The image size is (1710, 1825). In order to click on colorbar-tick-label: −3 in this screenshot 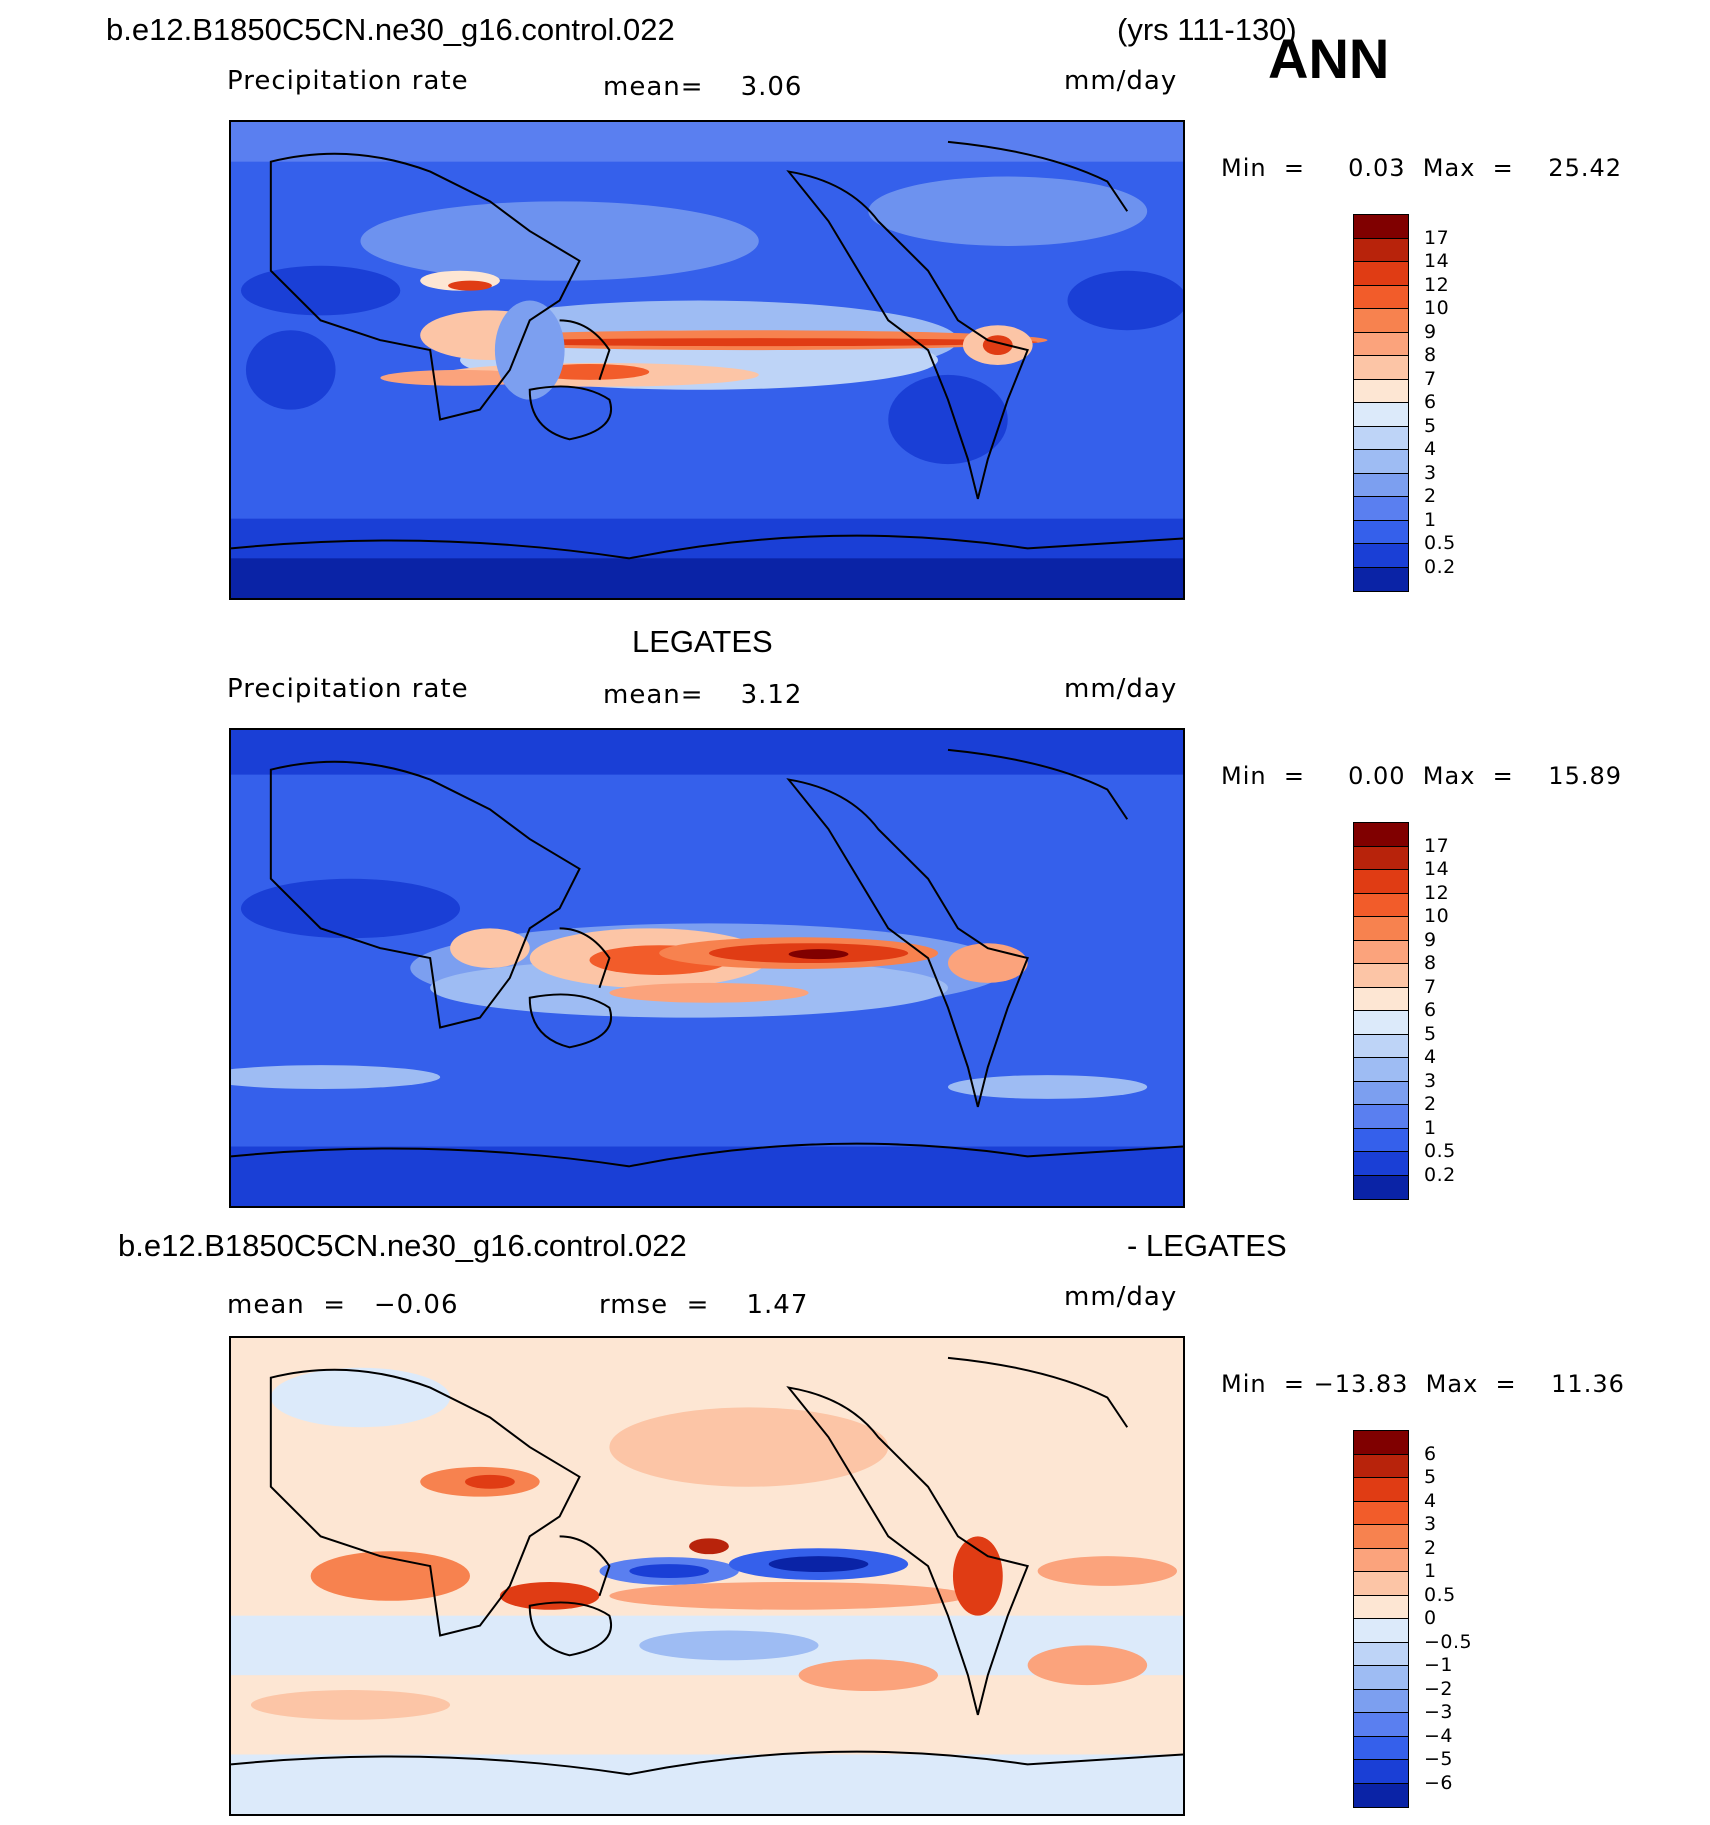, I will do `click(1439, 1712)`.